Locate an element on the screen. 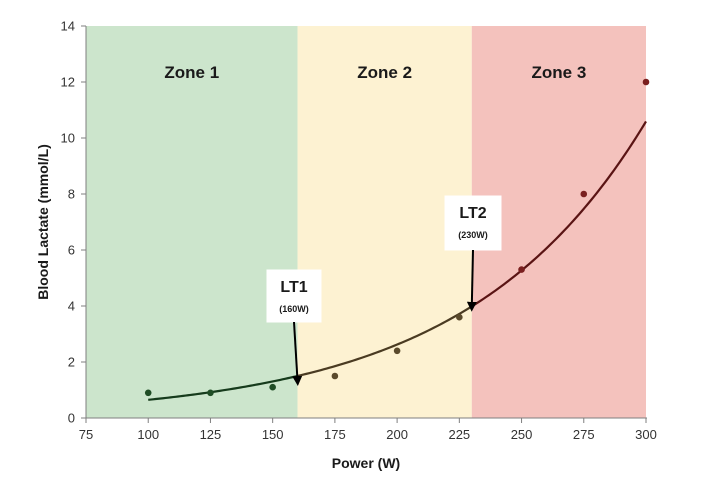 The height and width of the screenshot is (490, 706). y-tick-label: 8 is located at coordinates (71, 194).